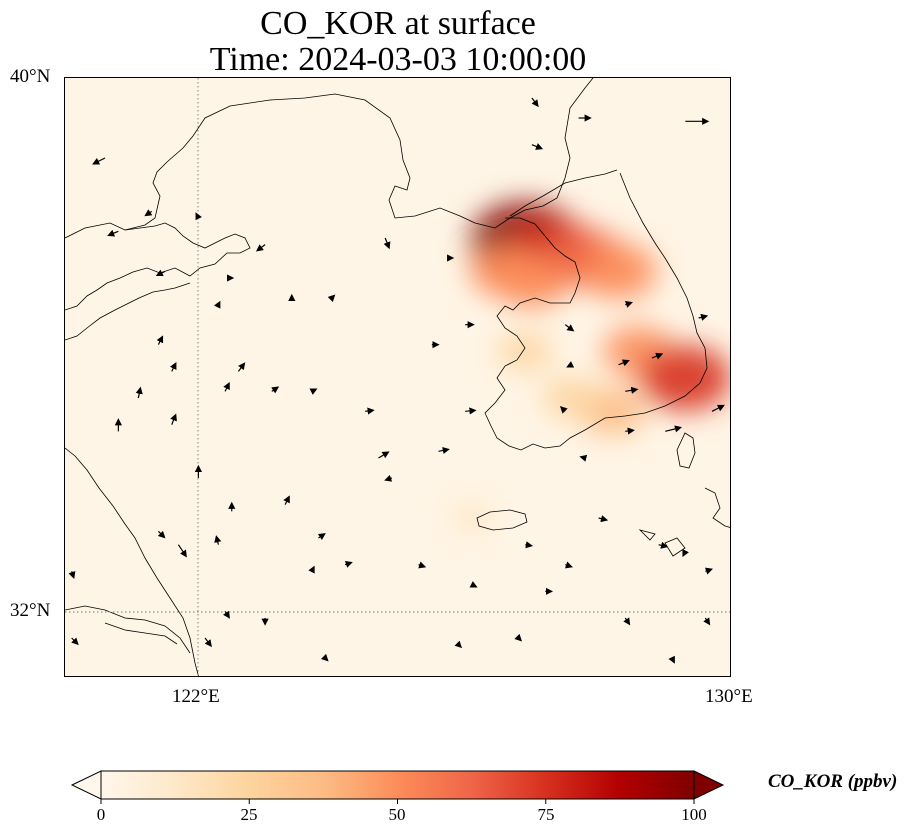 Image resolution: width=920 pixels, height=836 pixels. I want to click on coastline-jeju, so click(502, 520).